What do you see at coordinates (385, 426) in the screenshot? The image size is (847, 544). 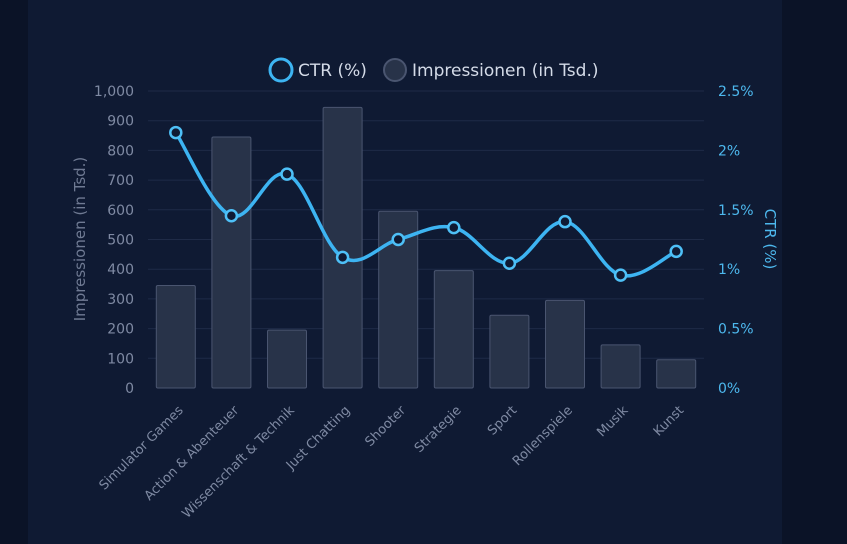 I see `category-label: Shooter` at bounding box center [385, 426].